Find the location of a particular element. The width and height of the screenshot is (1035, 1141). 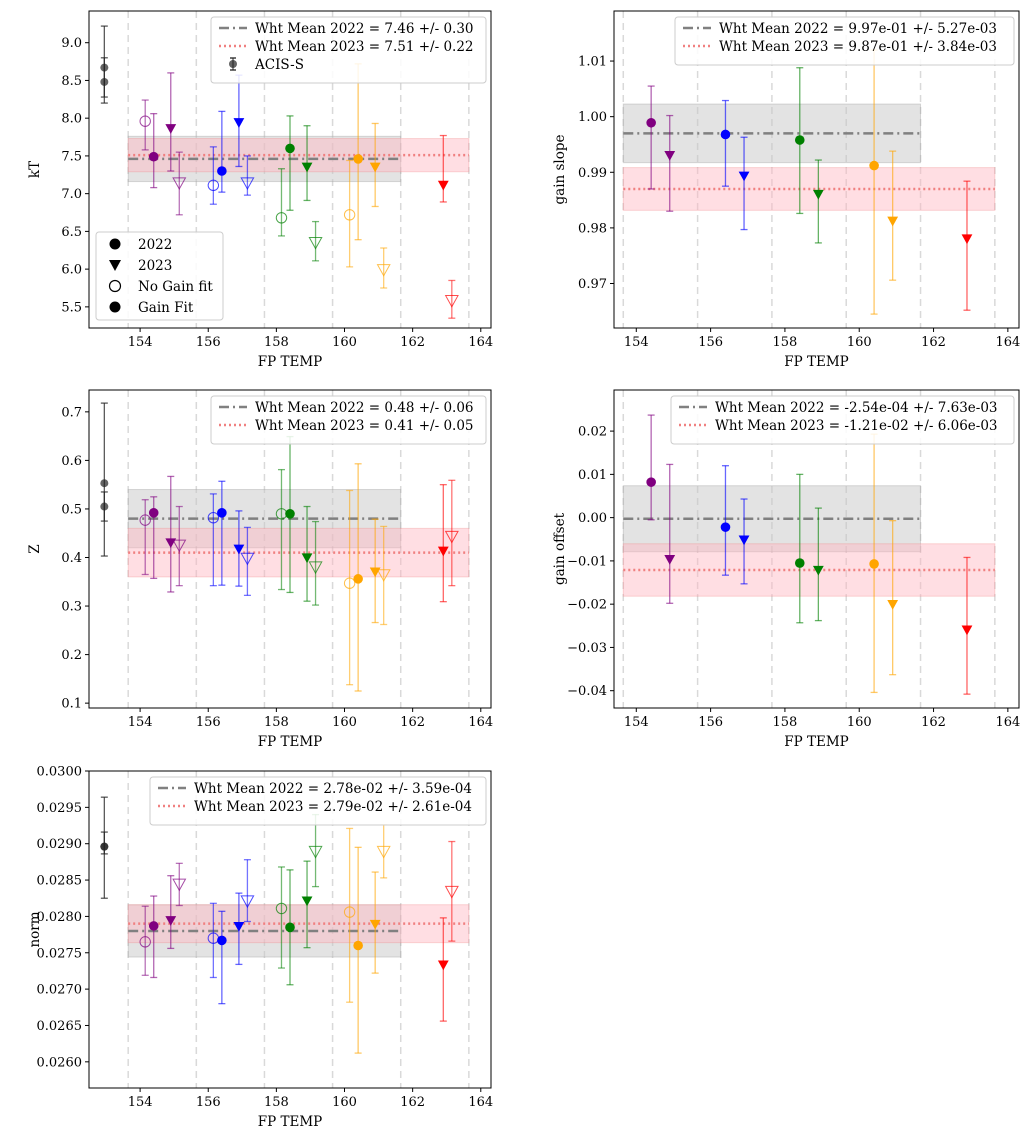

legend-entry: ACIS-S is located at coordinates (279, 65).